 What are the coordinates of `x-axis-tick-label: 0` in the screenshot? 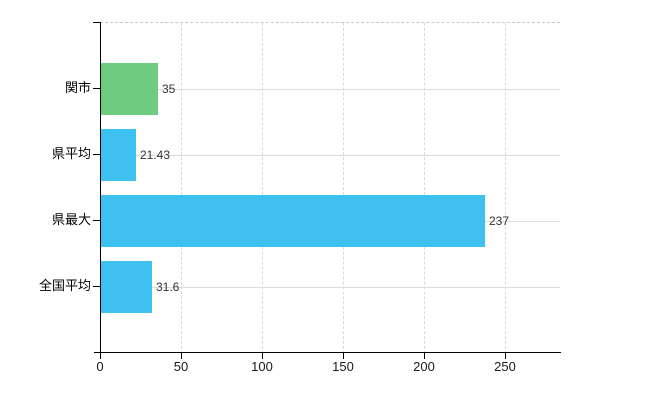 It's located at (100, 366).